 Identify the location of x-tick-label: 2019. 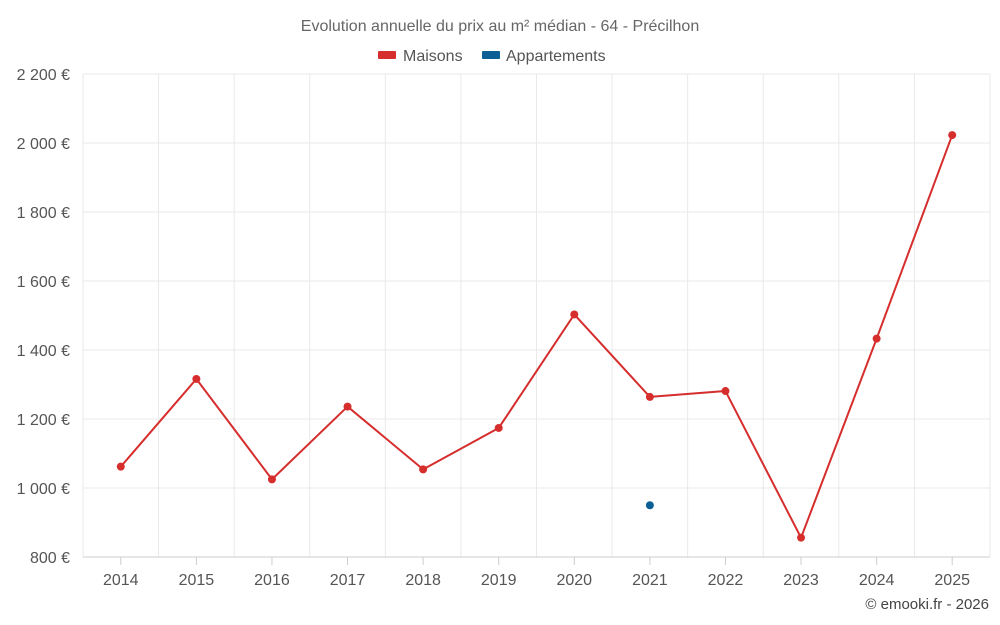
(499, 580).